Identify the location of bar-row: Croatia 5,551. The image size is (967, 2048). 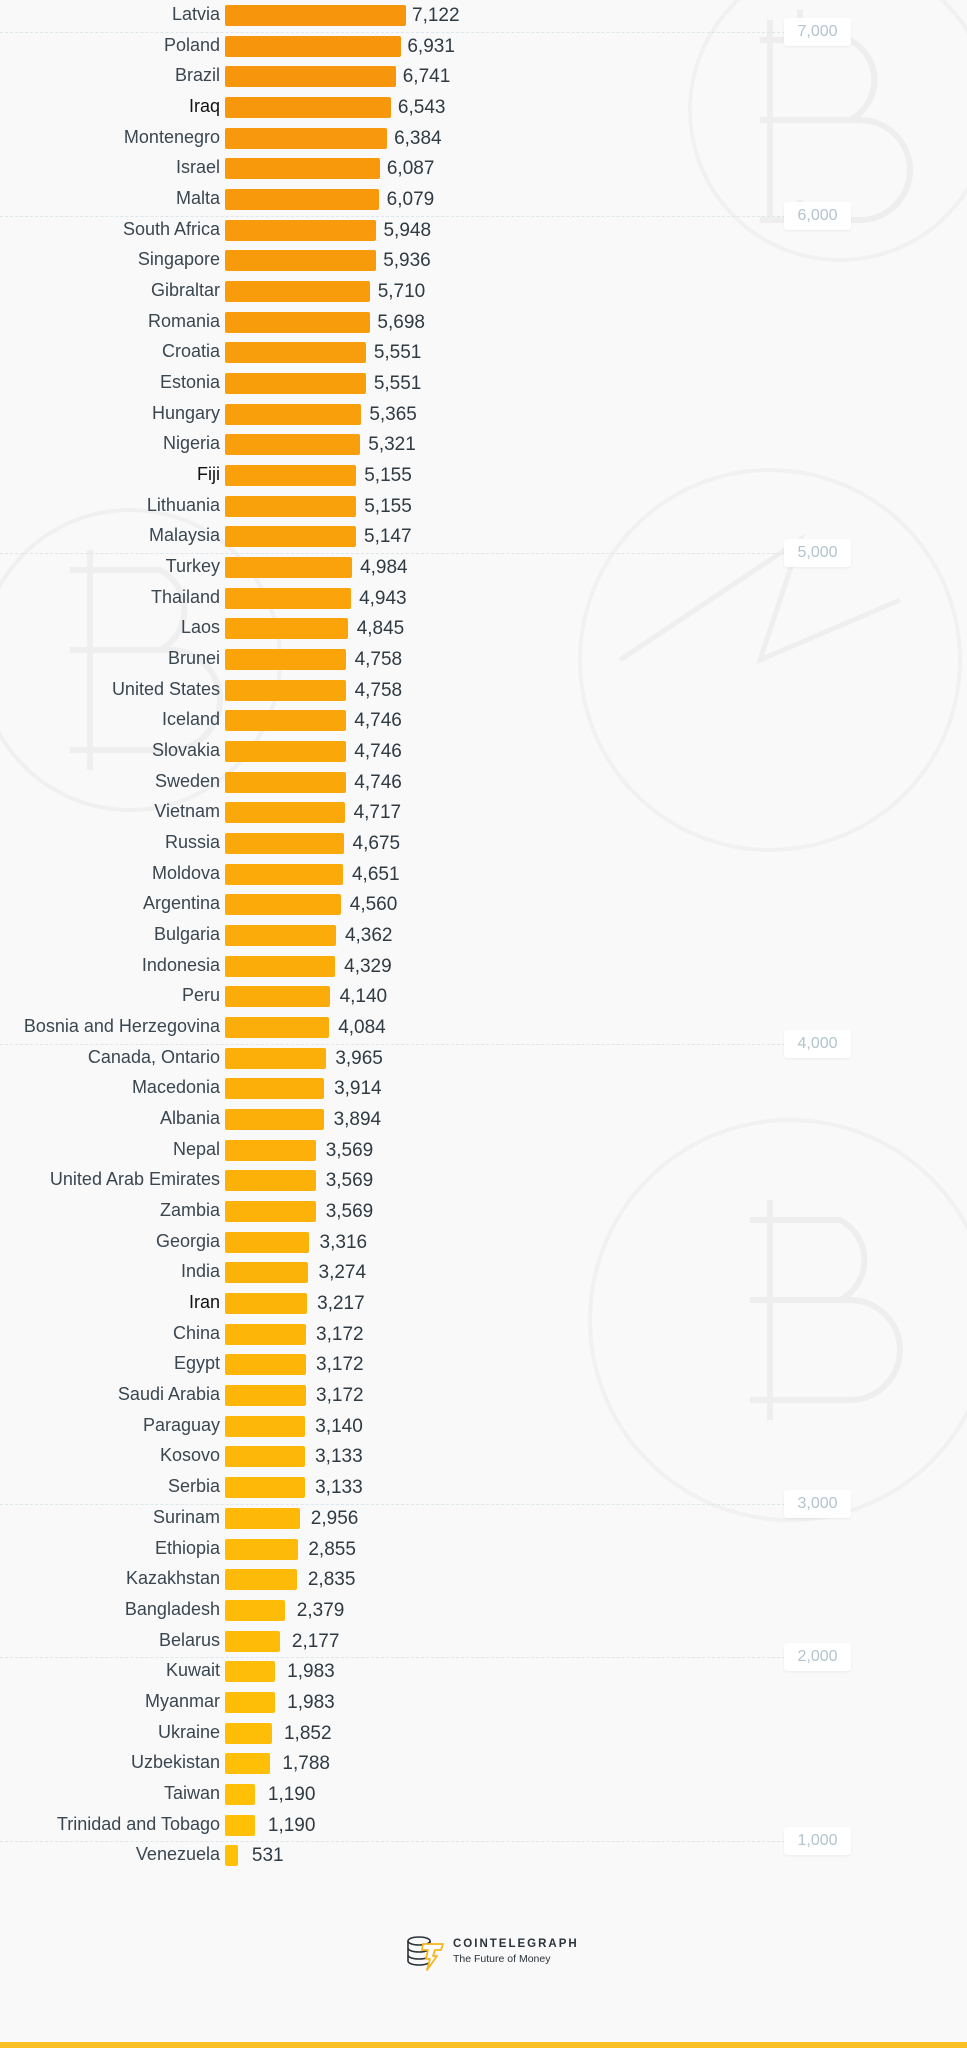
(300, 352).